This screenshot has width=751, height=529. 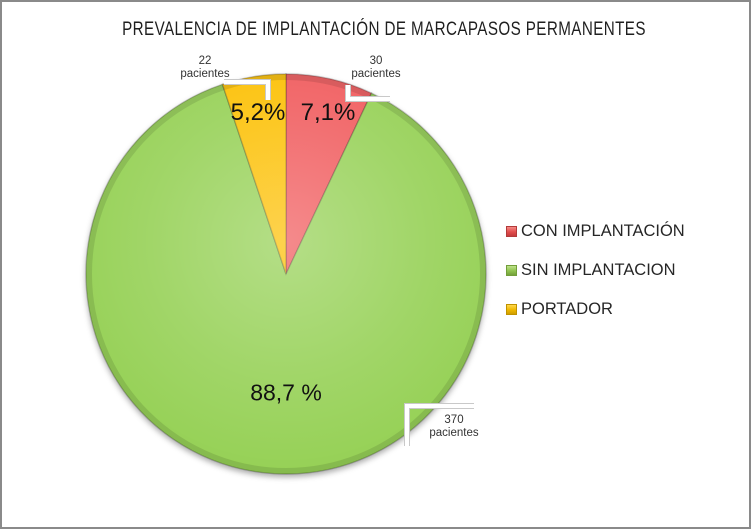 I want to click on callout-text-portador: 22 pacientes, so click(x=204, y=68).